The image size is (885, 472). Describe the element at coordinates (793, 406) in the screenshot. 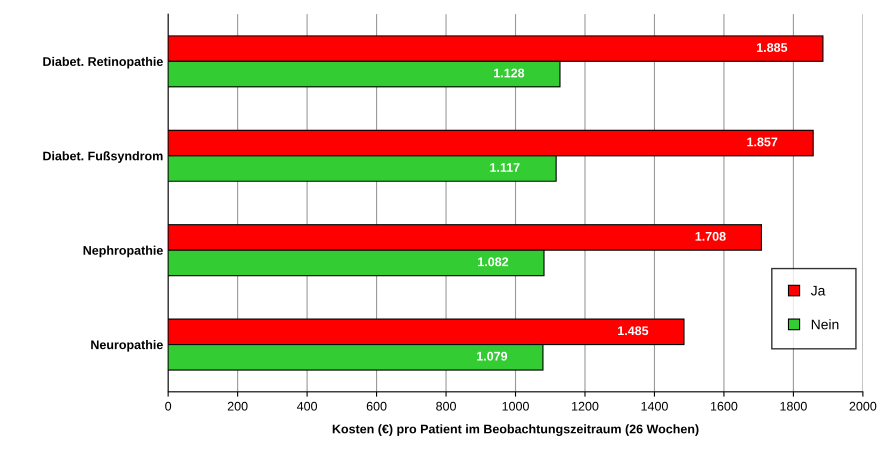

I see `x-tick-label: 1800` at that location.